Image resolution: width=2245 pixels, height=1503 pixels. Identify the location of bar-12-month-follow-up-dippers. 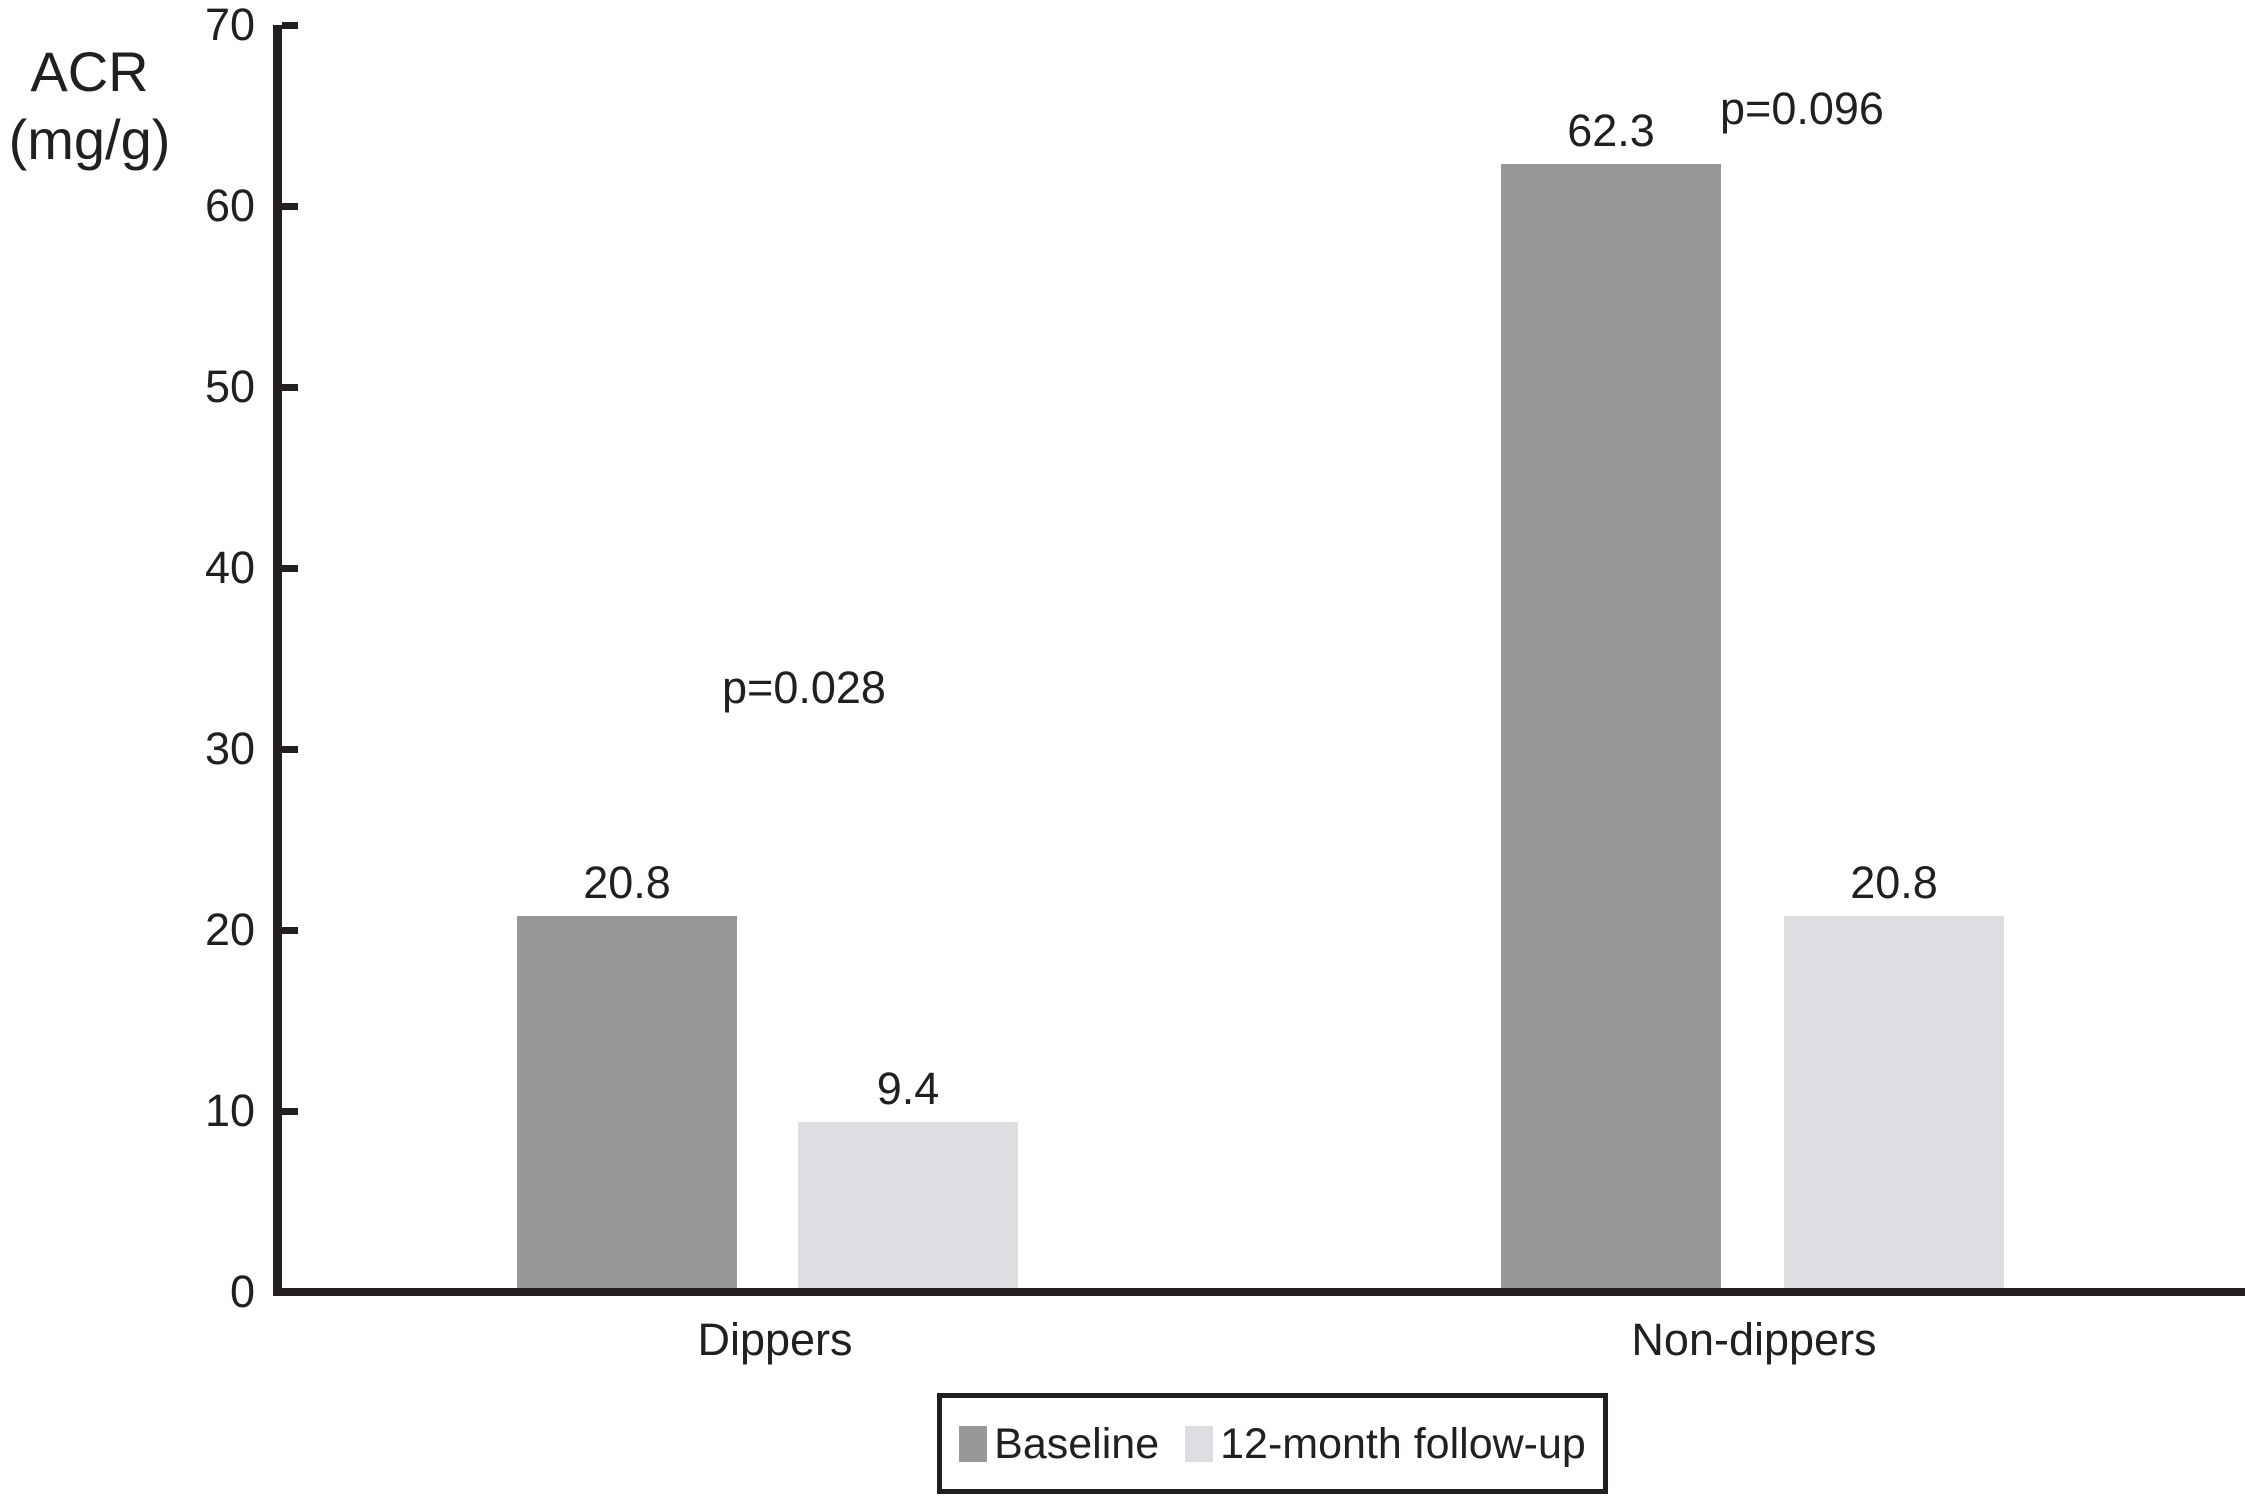
(908, 1207).